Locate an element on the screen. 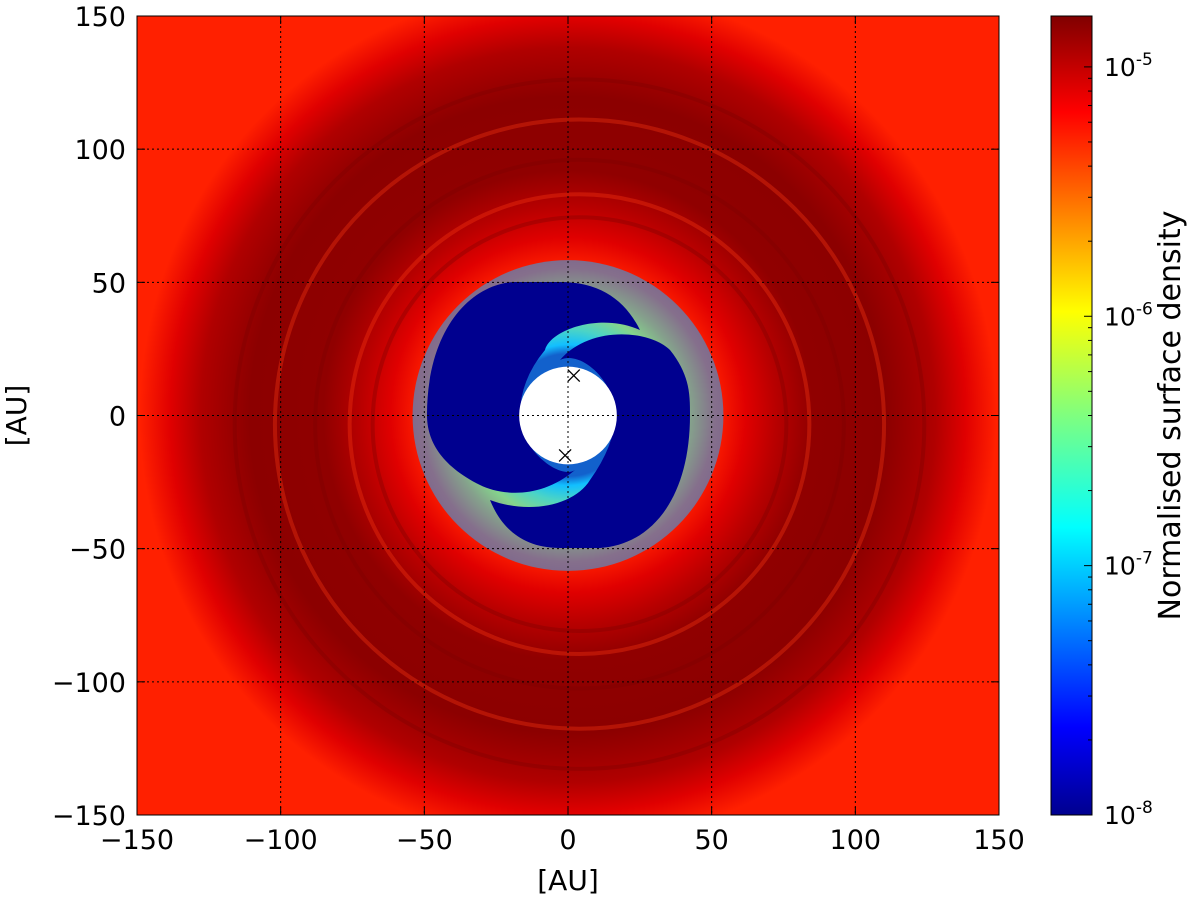 The height and width of the screenshot is (899, 1200). colorbar-label: Normalised surface density is located at coordinates (1170, 416).